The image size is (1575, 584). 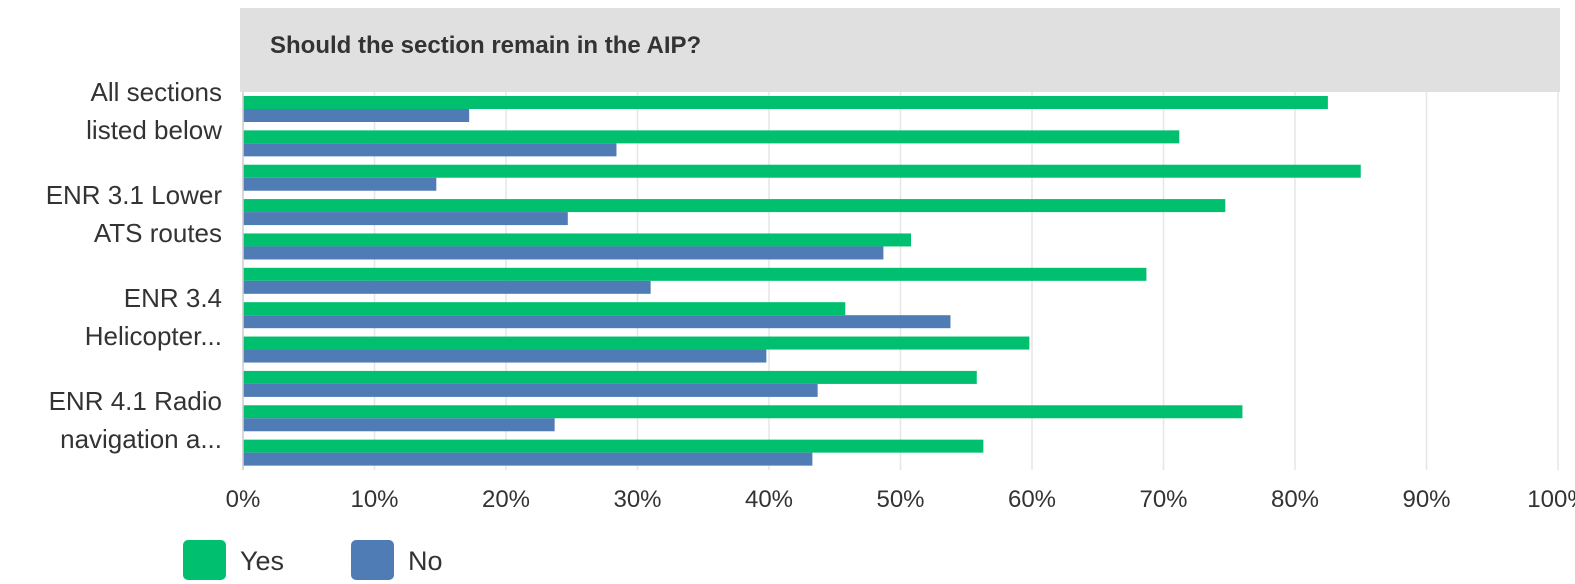 What do you see at coordinates (1032, 499) in the screenshot?
I see `x-tick-label: 60%` at bounding box center [1032, 499].